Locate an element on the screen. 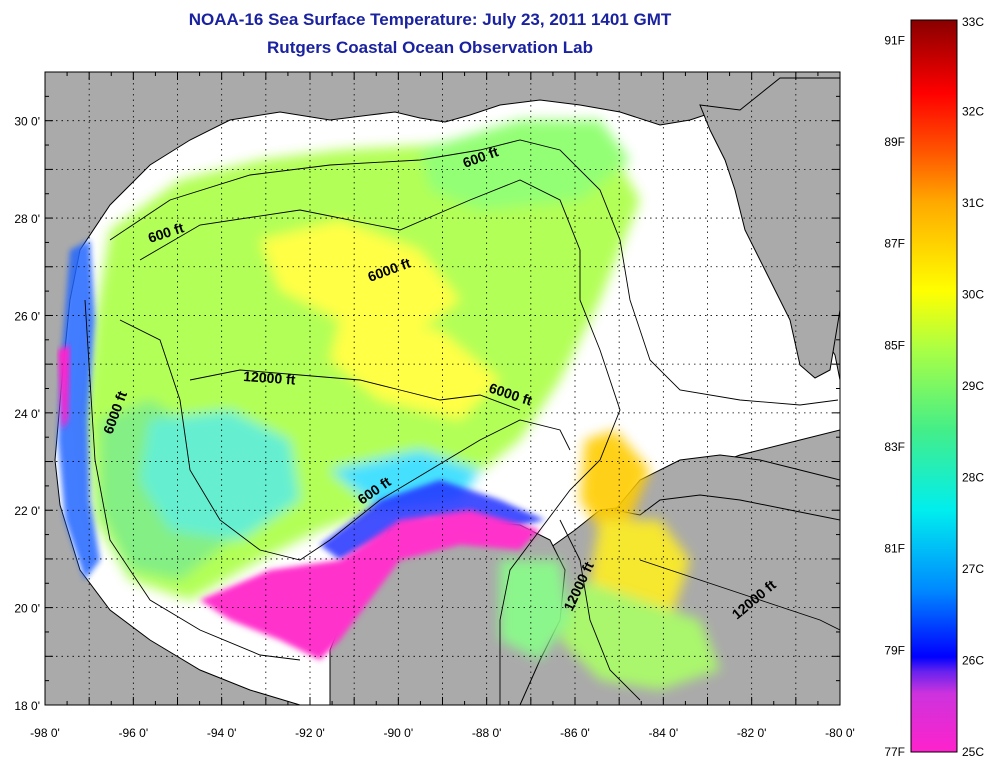 The width and height of the screenshot is (992, 770). colorbar-celsius-label: 30C is located at coordinates (973, 295).